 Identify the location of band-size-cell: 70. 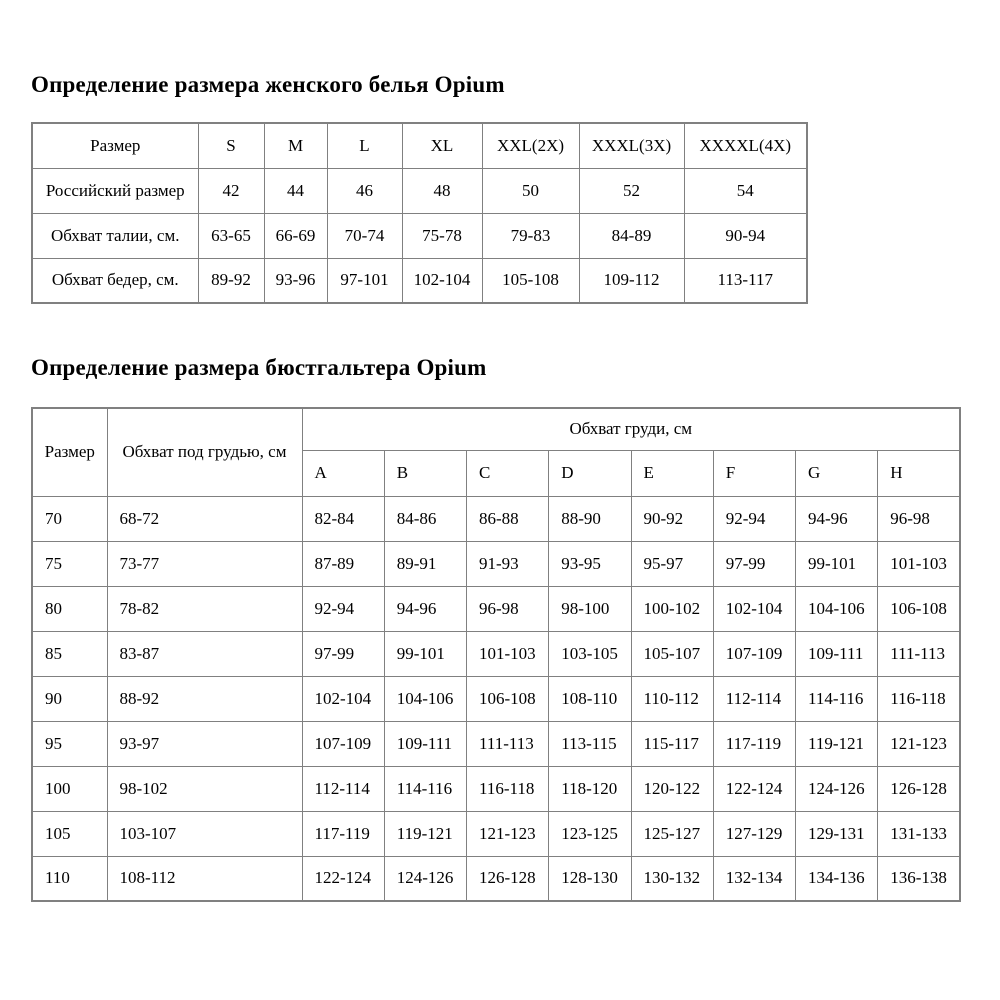
(69, 518).